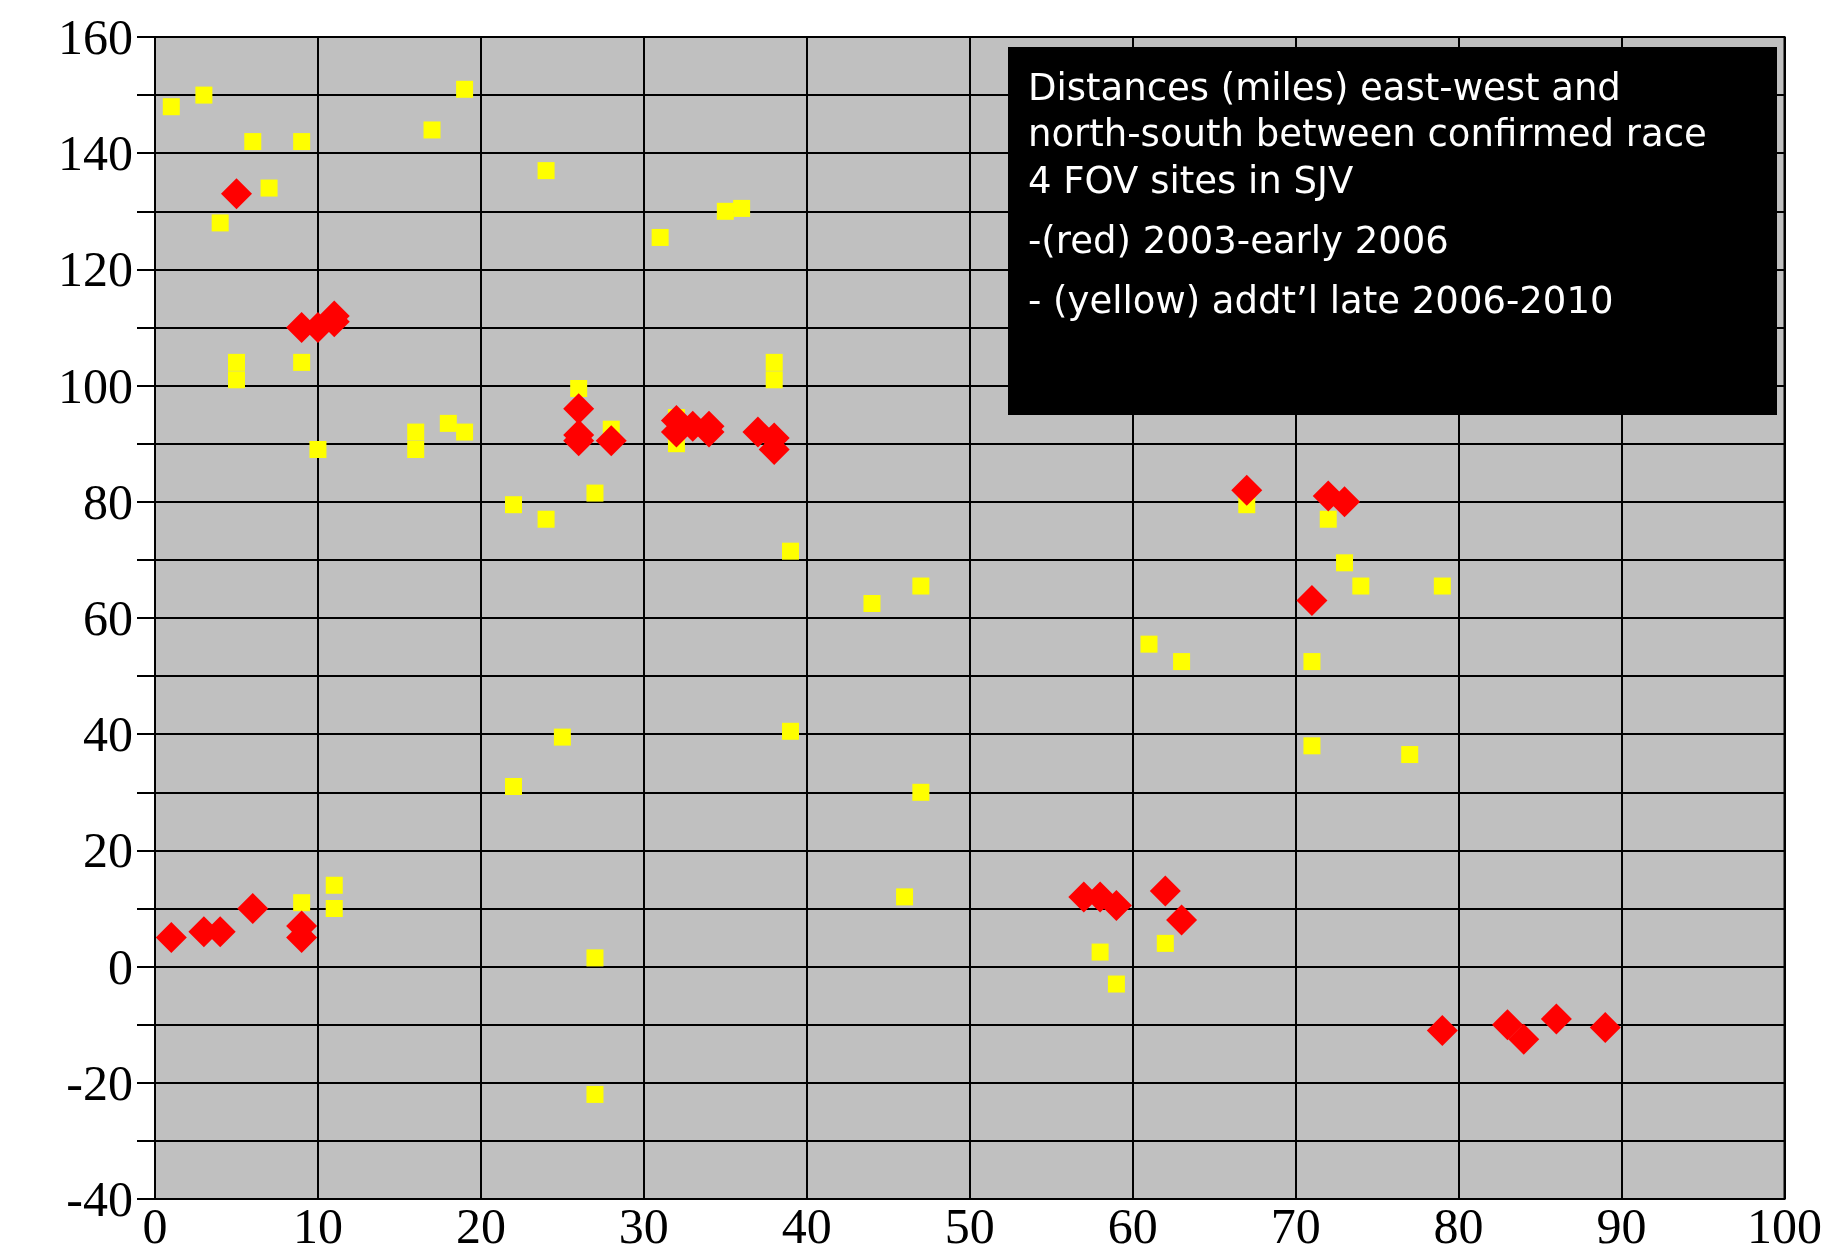 The height and width of the screenshot is (1251, 1825). I want to click on annotation: Distances (miles) east-west and north-south between confirmed race 4 FOV sites in SJV, so click(1367, 134).